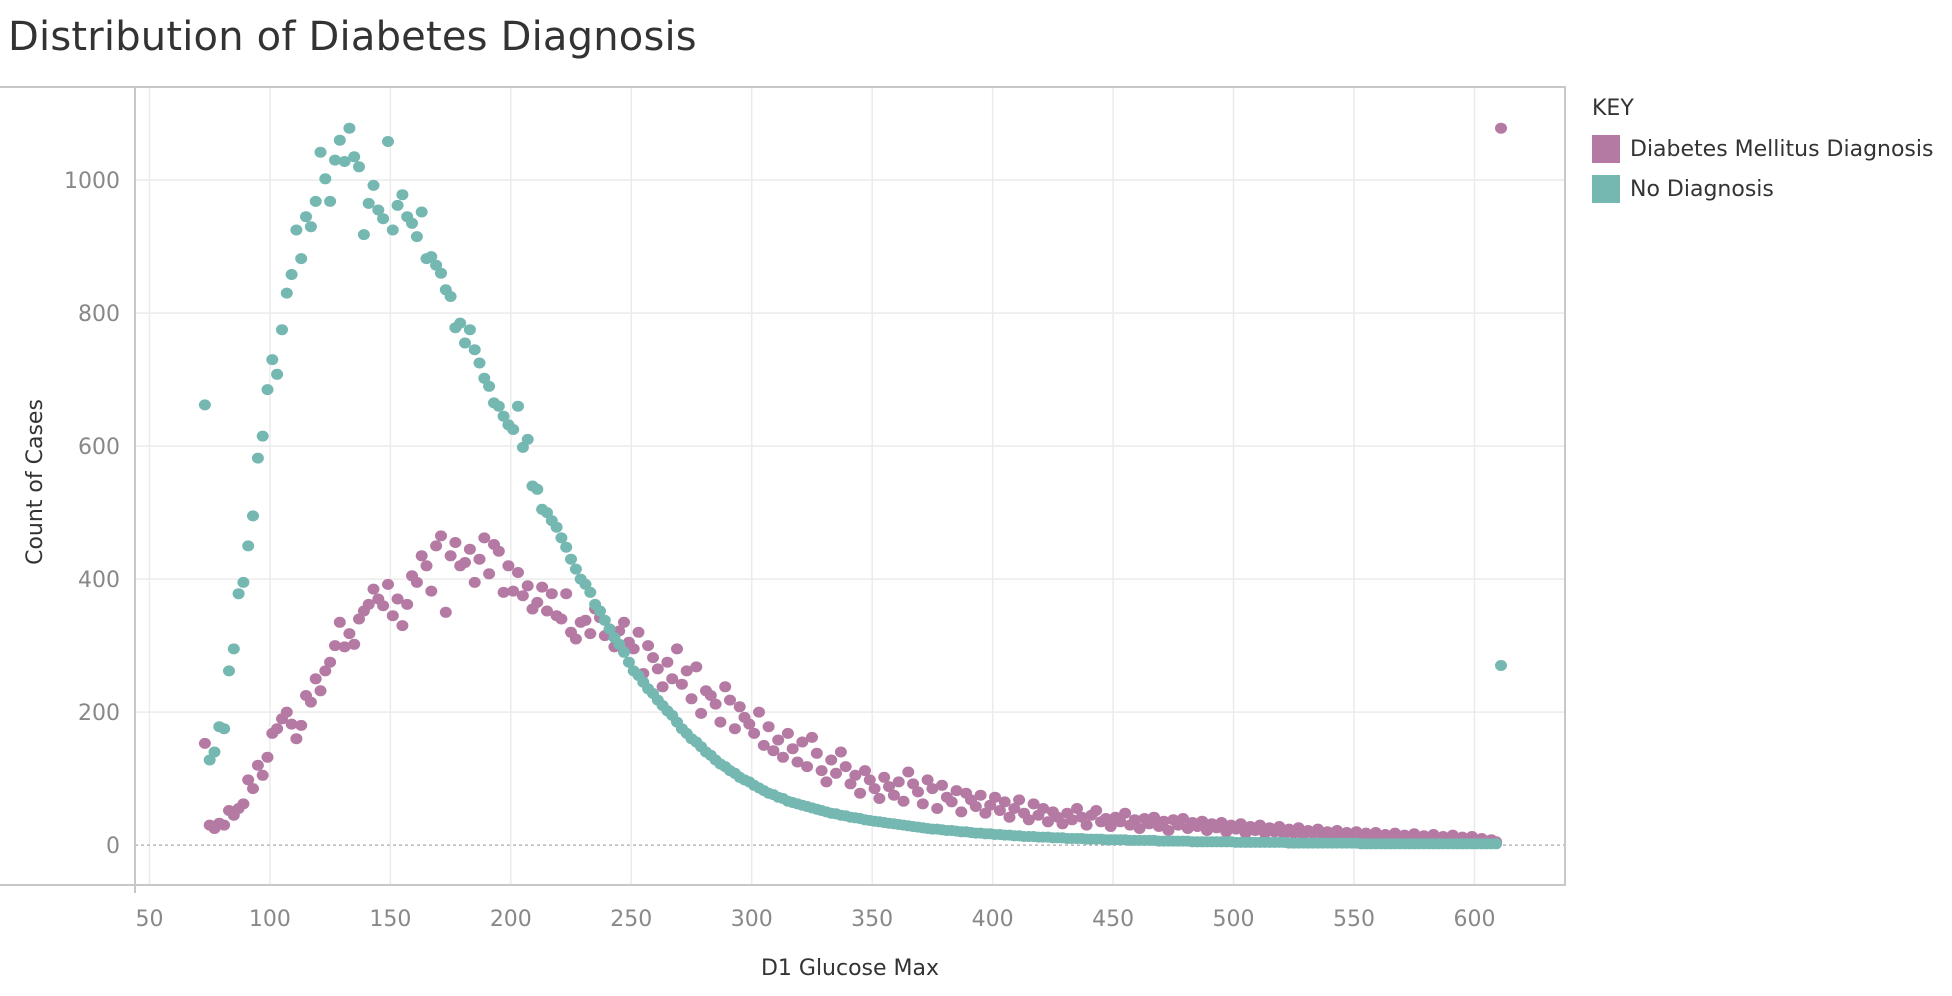 The image size is (1952, 996). Describe the element at coordinates (92, 181) in the screenshot. I see `y-tick-label: 1000` at that location.